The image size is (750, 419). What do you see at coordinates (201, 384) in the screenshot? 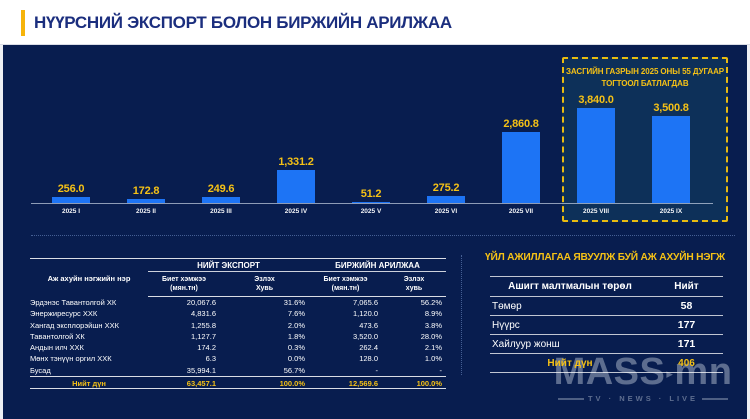
I see `value-cell: 63,457.1` at bounding box center [201, 384].